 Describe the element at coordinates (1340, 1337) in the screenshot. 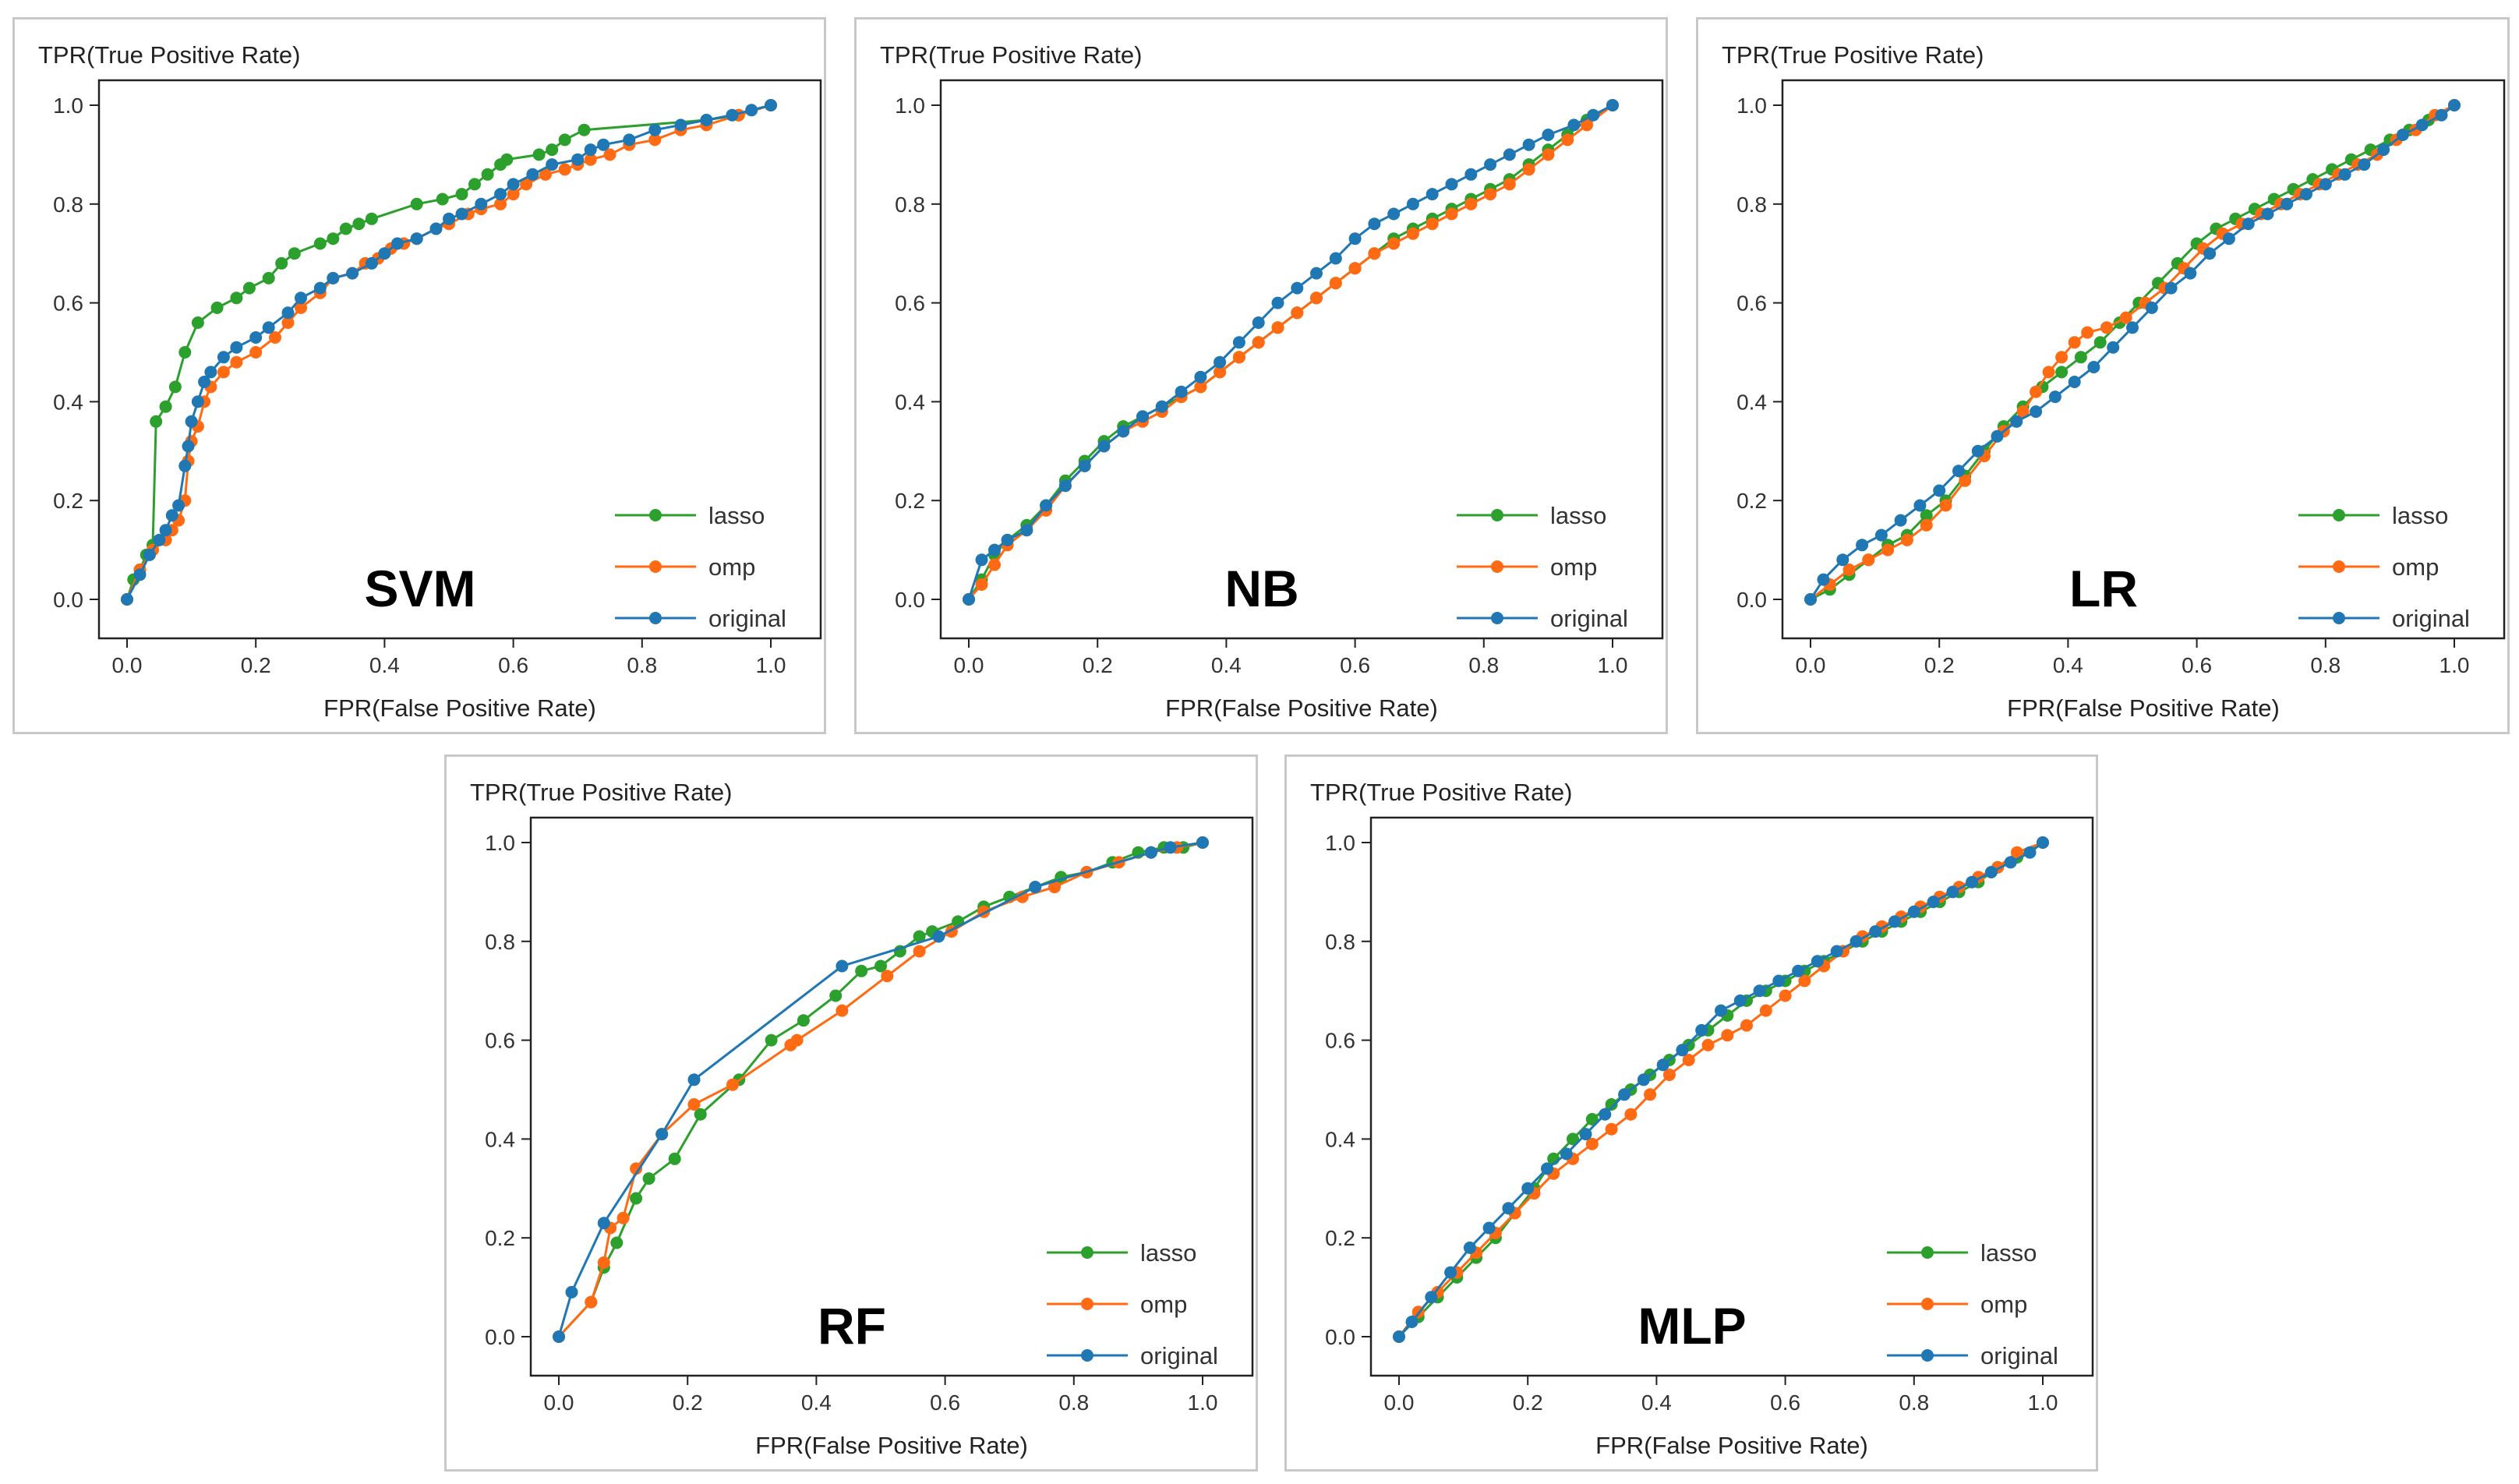

I see `y-tick-label: 0.0` at that location.